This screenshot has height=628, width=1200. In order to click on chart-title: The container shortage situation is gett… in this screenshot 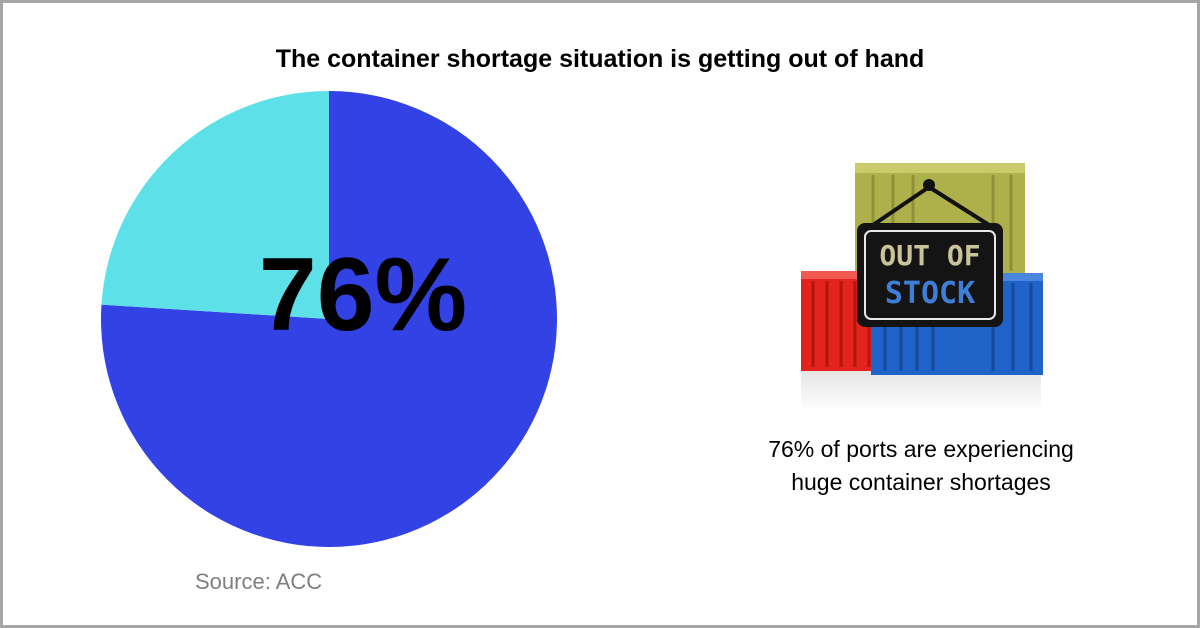, I will do `click(600, 59)`.